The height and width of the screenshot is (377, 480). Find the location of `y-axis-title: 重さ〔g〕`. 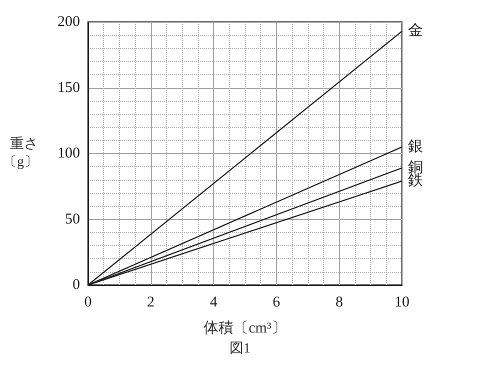

y-axis-title: 重さ〔g〕 is located at coordinates (20, 153).